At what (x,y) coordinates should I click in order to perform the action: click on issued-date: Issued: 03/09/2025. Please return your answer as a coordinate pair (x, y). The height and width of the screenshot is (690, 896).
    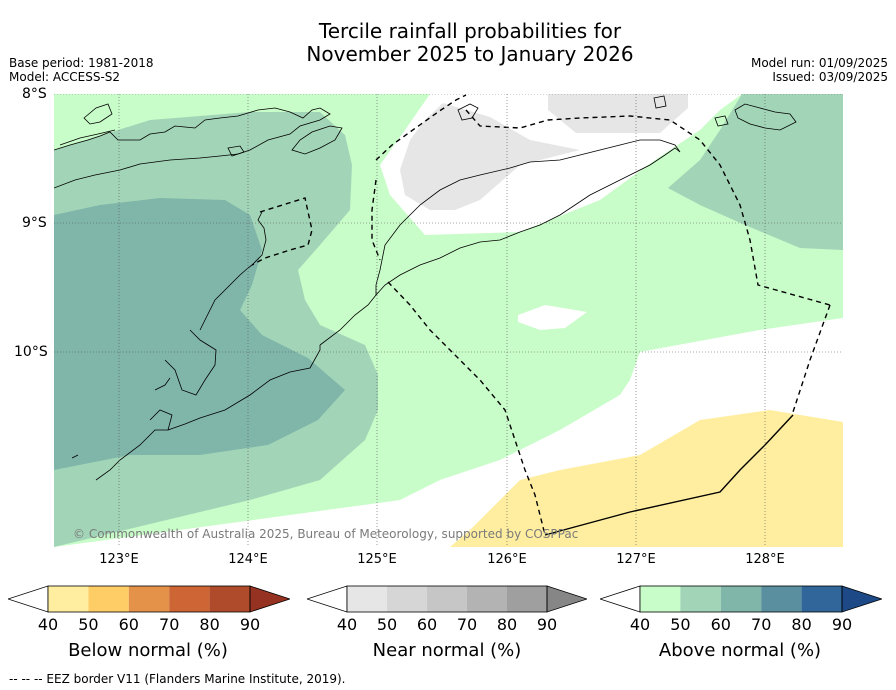
    Looking at the image, I should click on (830, 77).